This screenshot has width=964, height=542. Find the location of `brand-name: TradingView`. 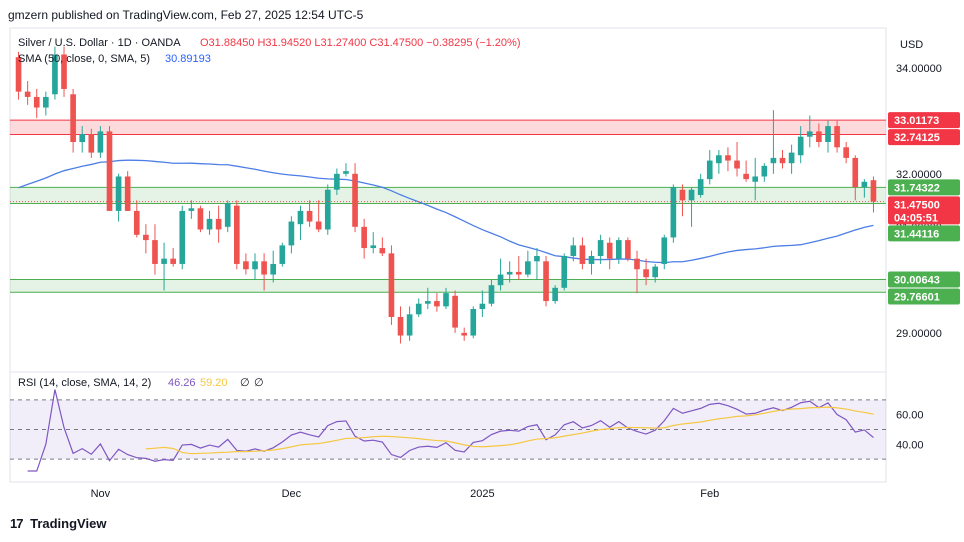

brand-name: TradingView is located at coordinates (68, 523).